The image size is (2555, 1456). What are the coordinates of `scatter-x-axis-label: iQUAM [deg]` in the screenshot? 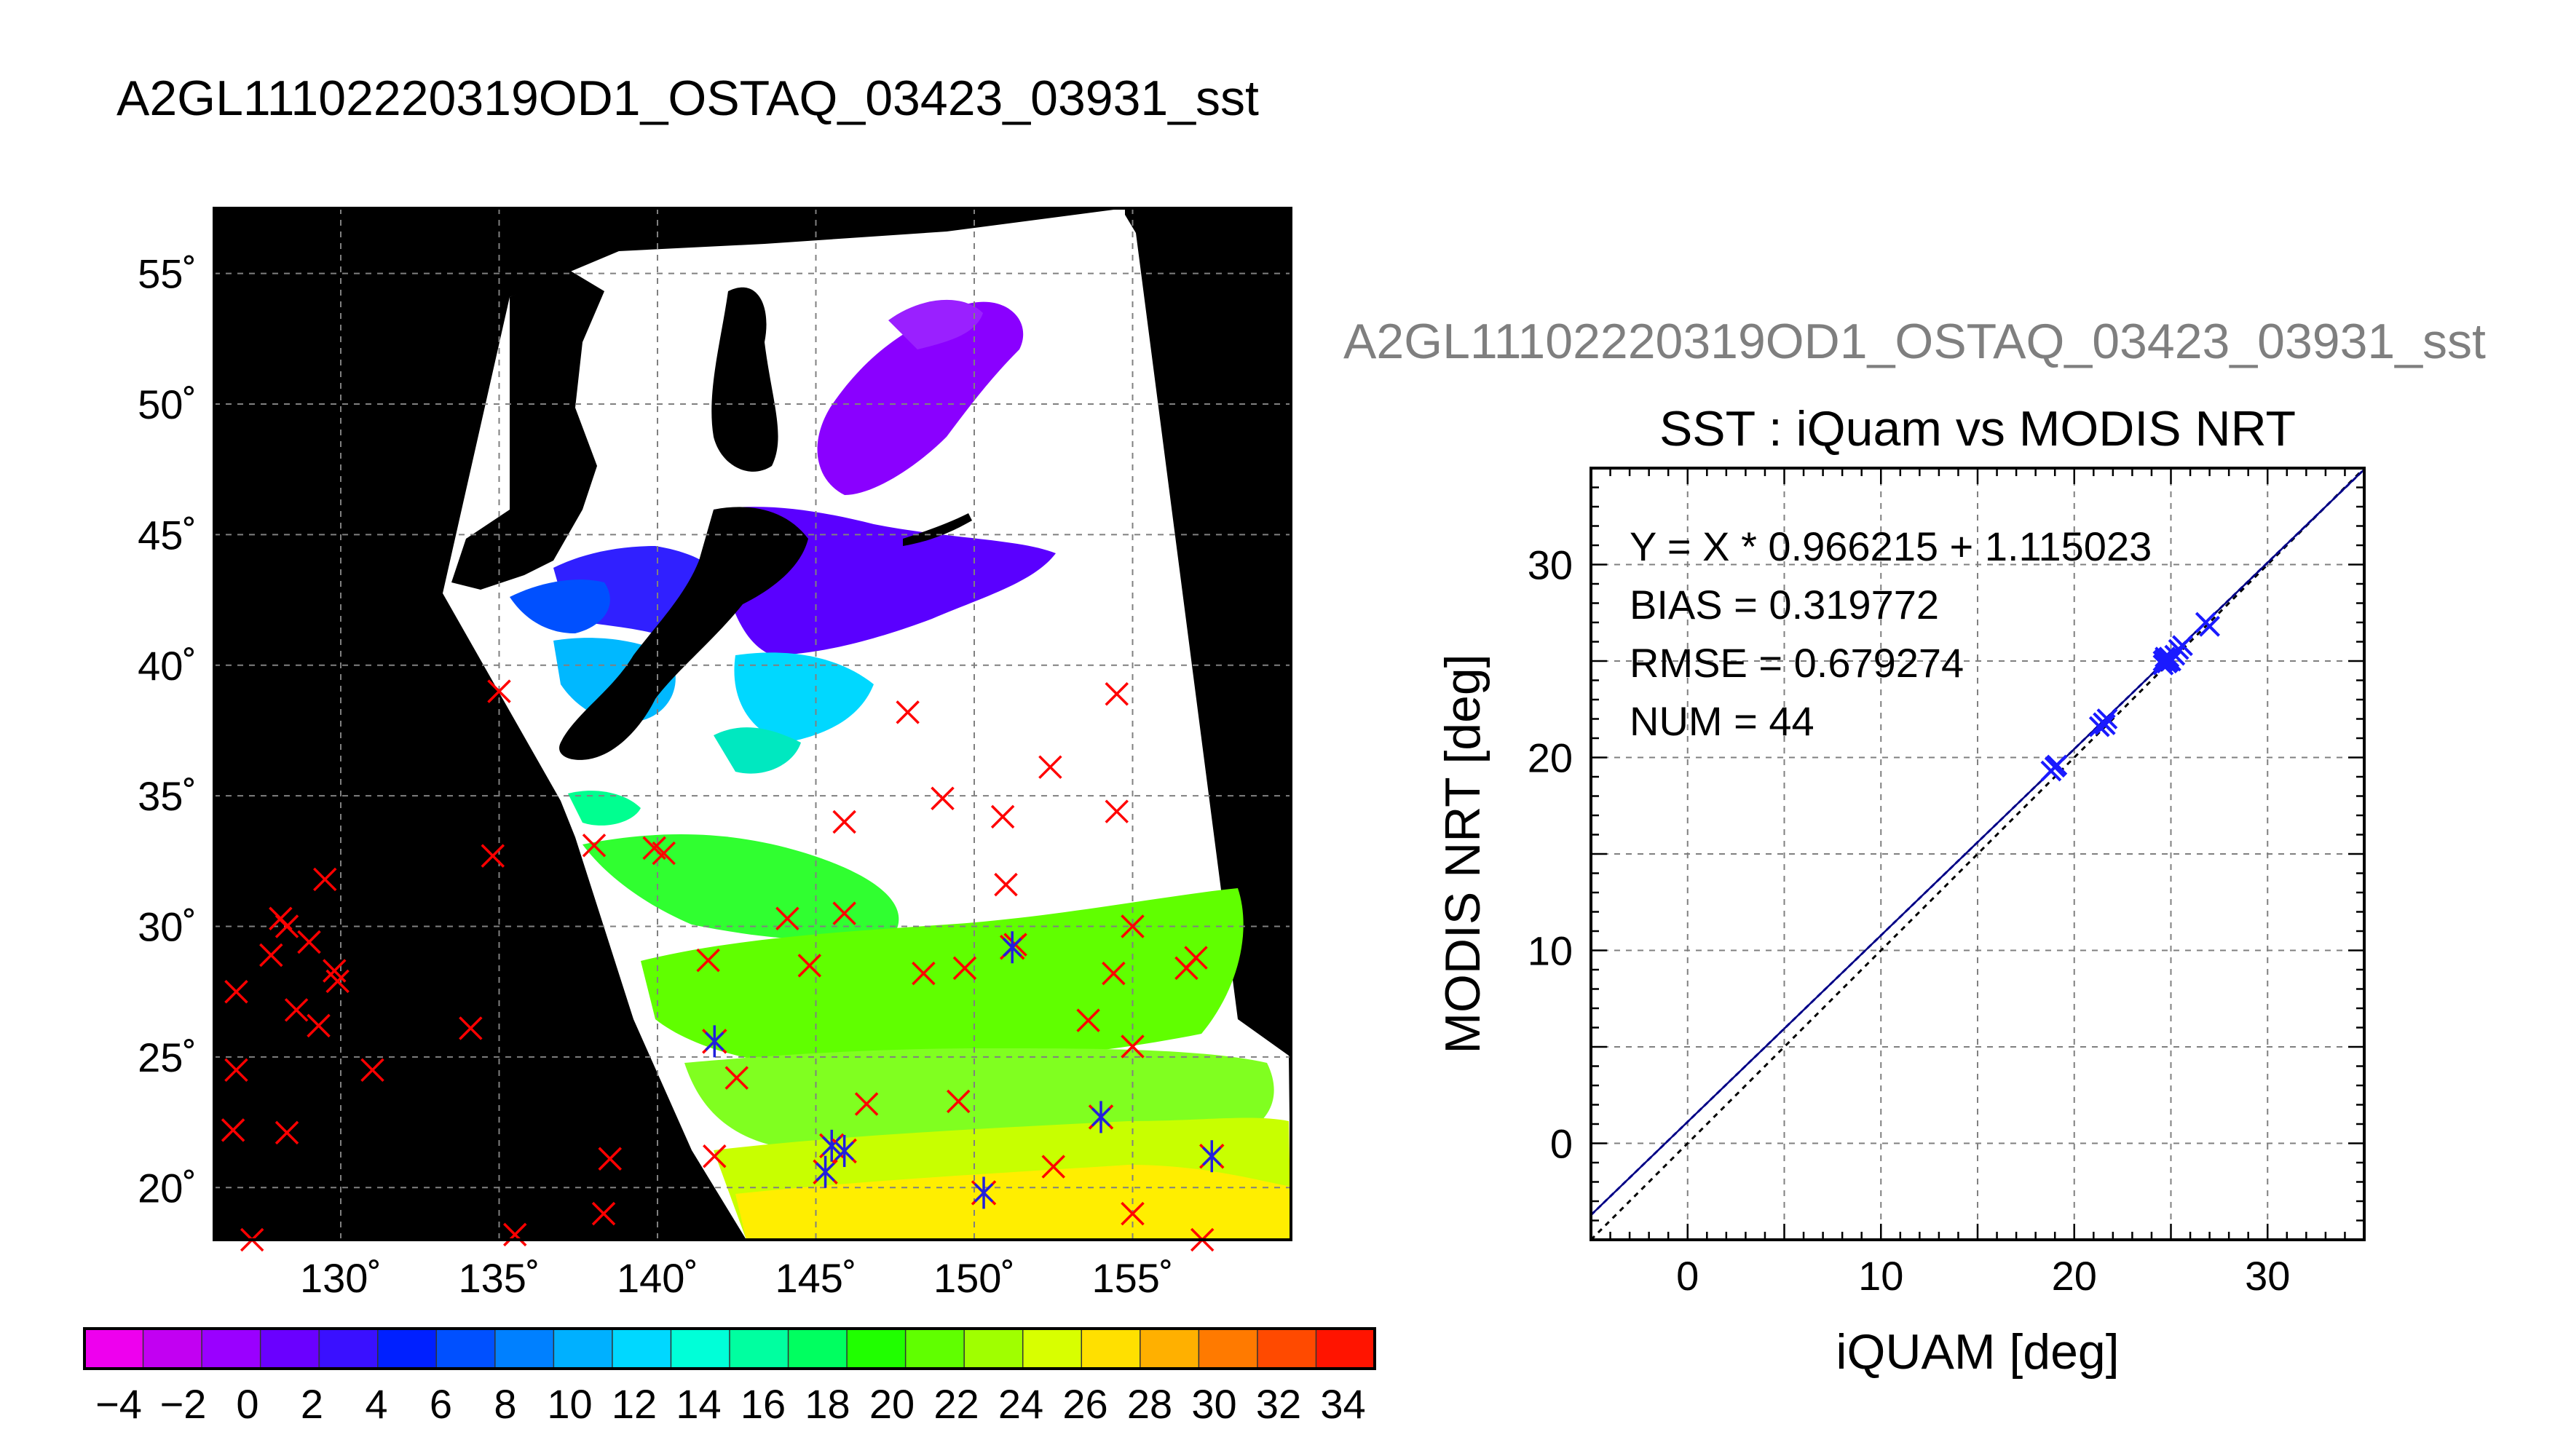 It's located at (1977, 1352).